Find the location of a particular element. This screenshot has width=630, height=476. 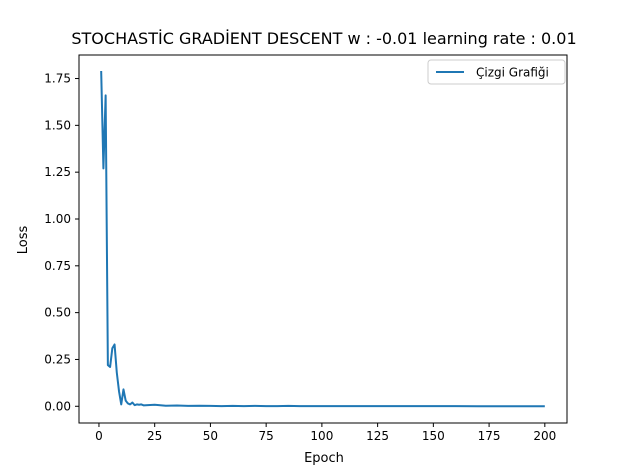

x-tick-label: 25 is located at coordinates (154, 436).